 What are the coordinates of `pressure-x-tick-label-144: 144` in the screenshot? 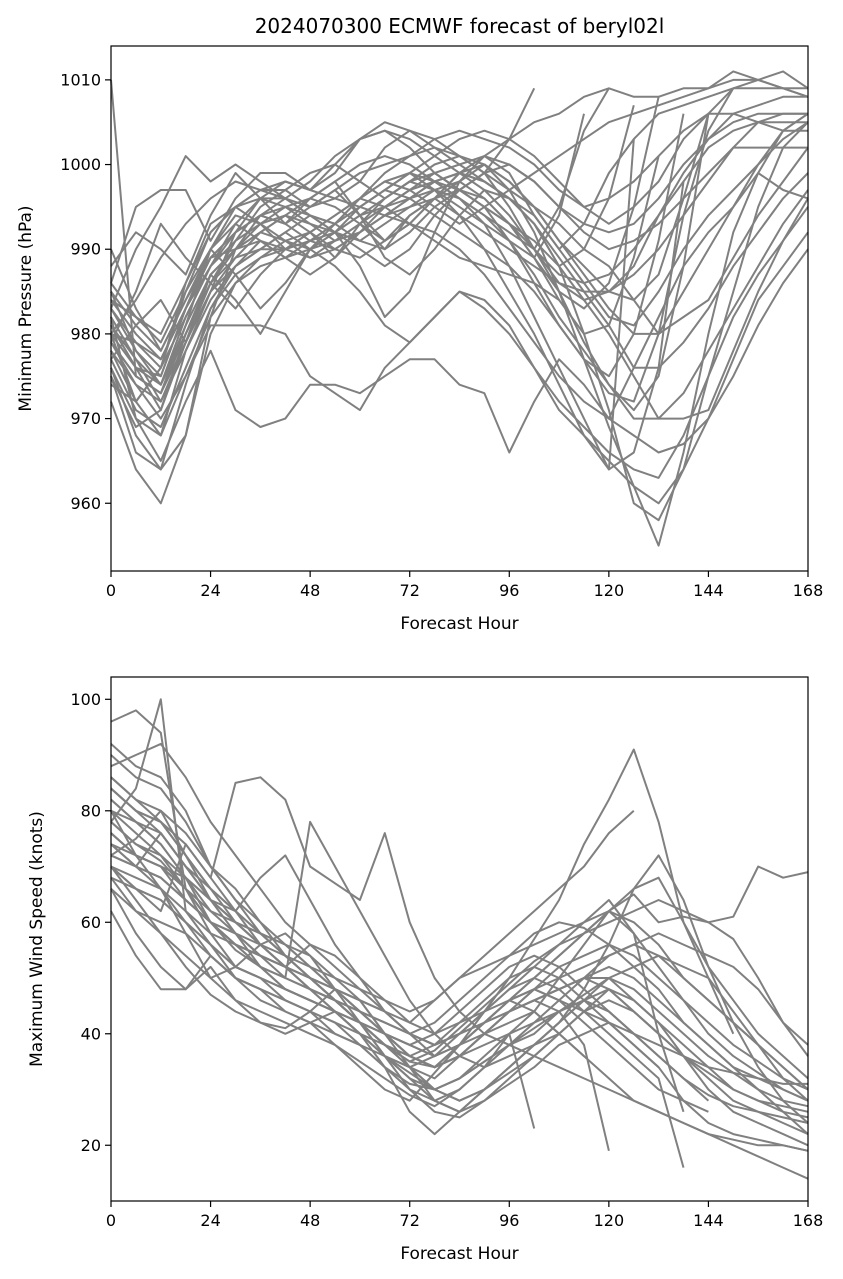 It's located at (708, 590).